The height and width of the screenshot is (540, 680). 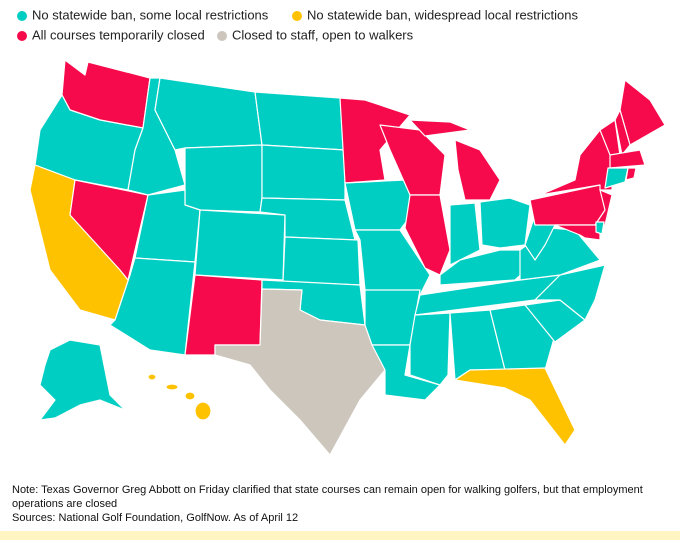 I want to click on legend-label: All courses temporarily closed, so click(x=118, y=34).